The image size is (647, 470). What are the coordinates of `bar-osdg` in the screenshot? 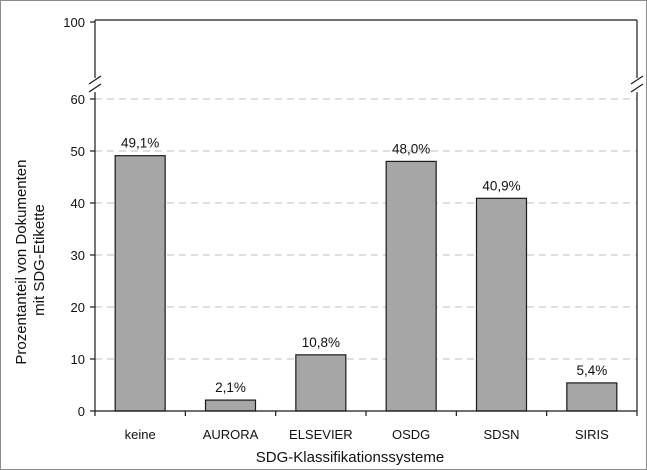 It's located at (411, 286).